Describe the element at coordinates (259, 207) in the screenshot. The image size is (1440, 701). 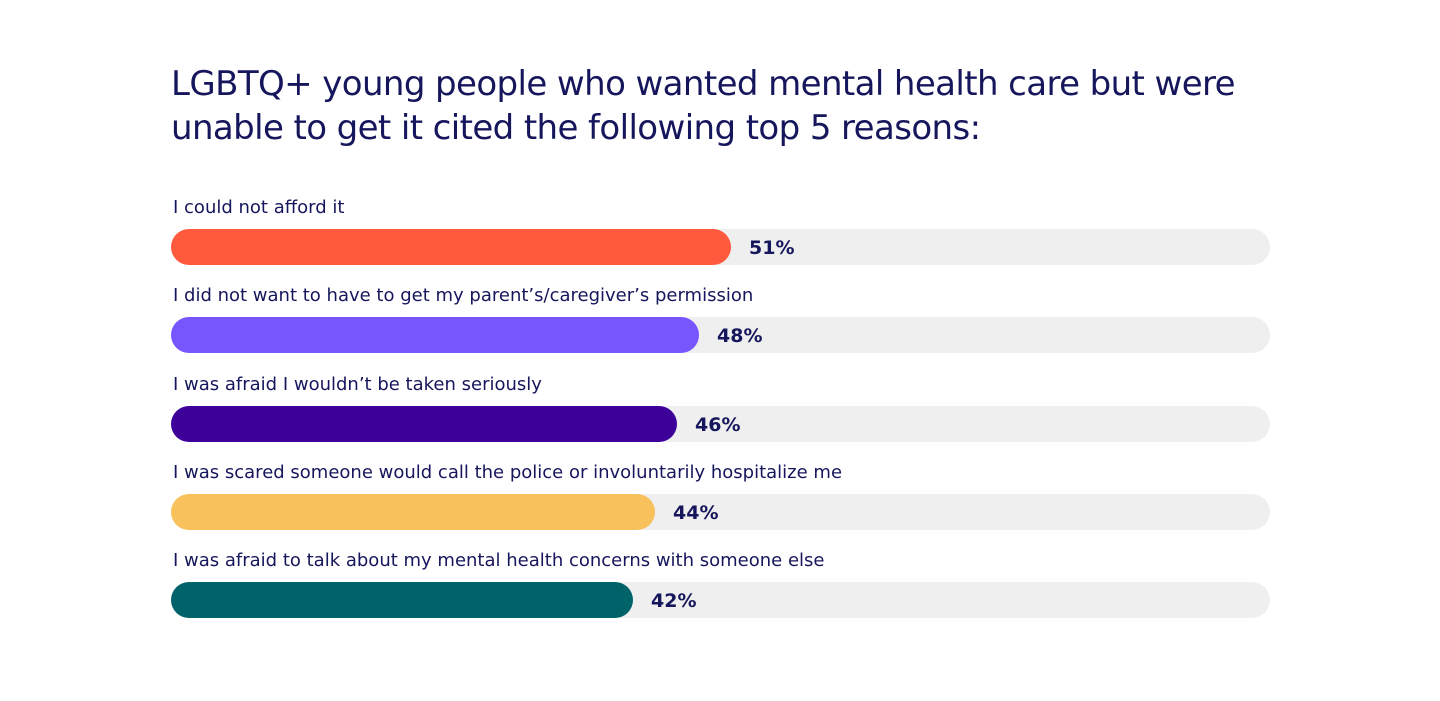
I see `bar-label: I could not afford it` at that location.